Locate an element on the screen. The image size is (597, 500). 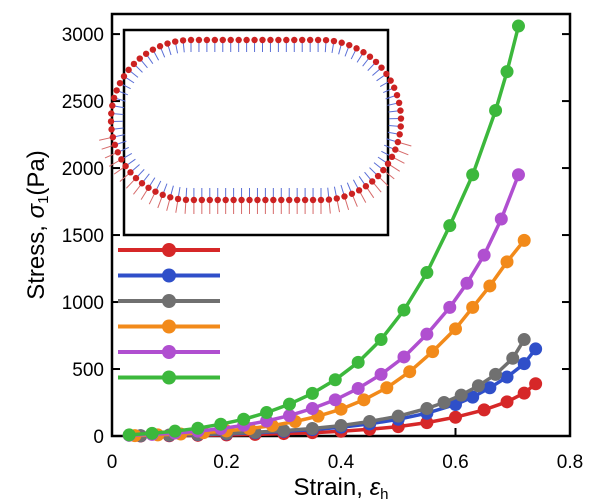
y-tick-label: 1000 is located at coordinates (83, 303).